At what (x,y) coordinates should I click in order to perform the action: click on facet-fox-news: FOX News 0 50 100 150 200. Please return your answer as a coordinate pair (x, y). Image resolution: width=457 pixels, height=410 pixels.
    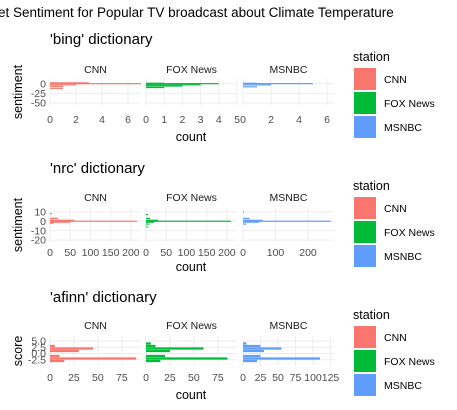
    Looking at the image, I should click on (190, 224).